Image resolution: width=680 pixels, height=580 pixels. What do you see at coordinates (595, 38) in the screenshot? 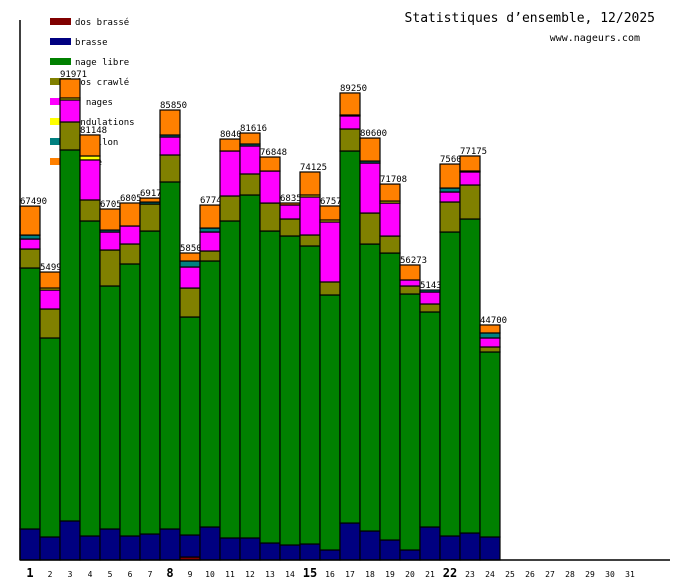
I see `chart-subtitle: www.nageurs.com` at bounding box center [595, 38].